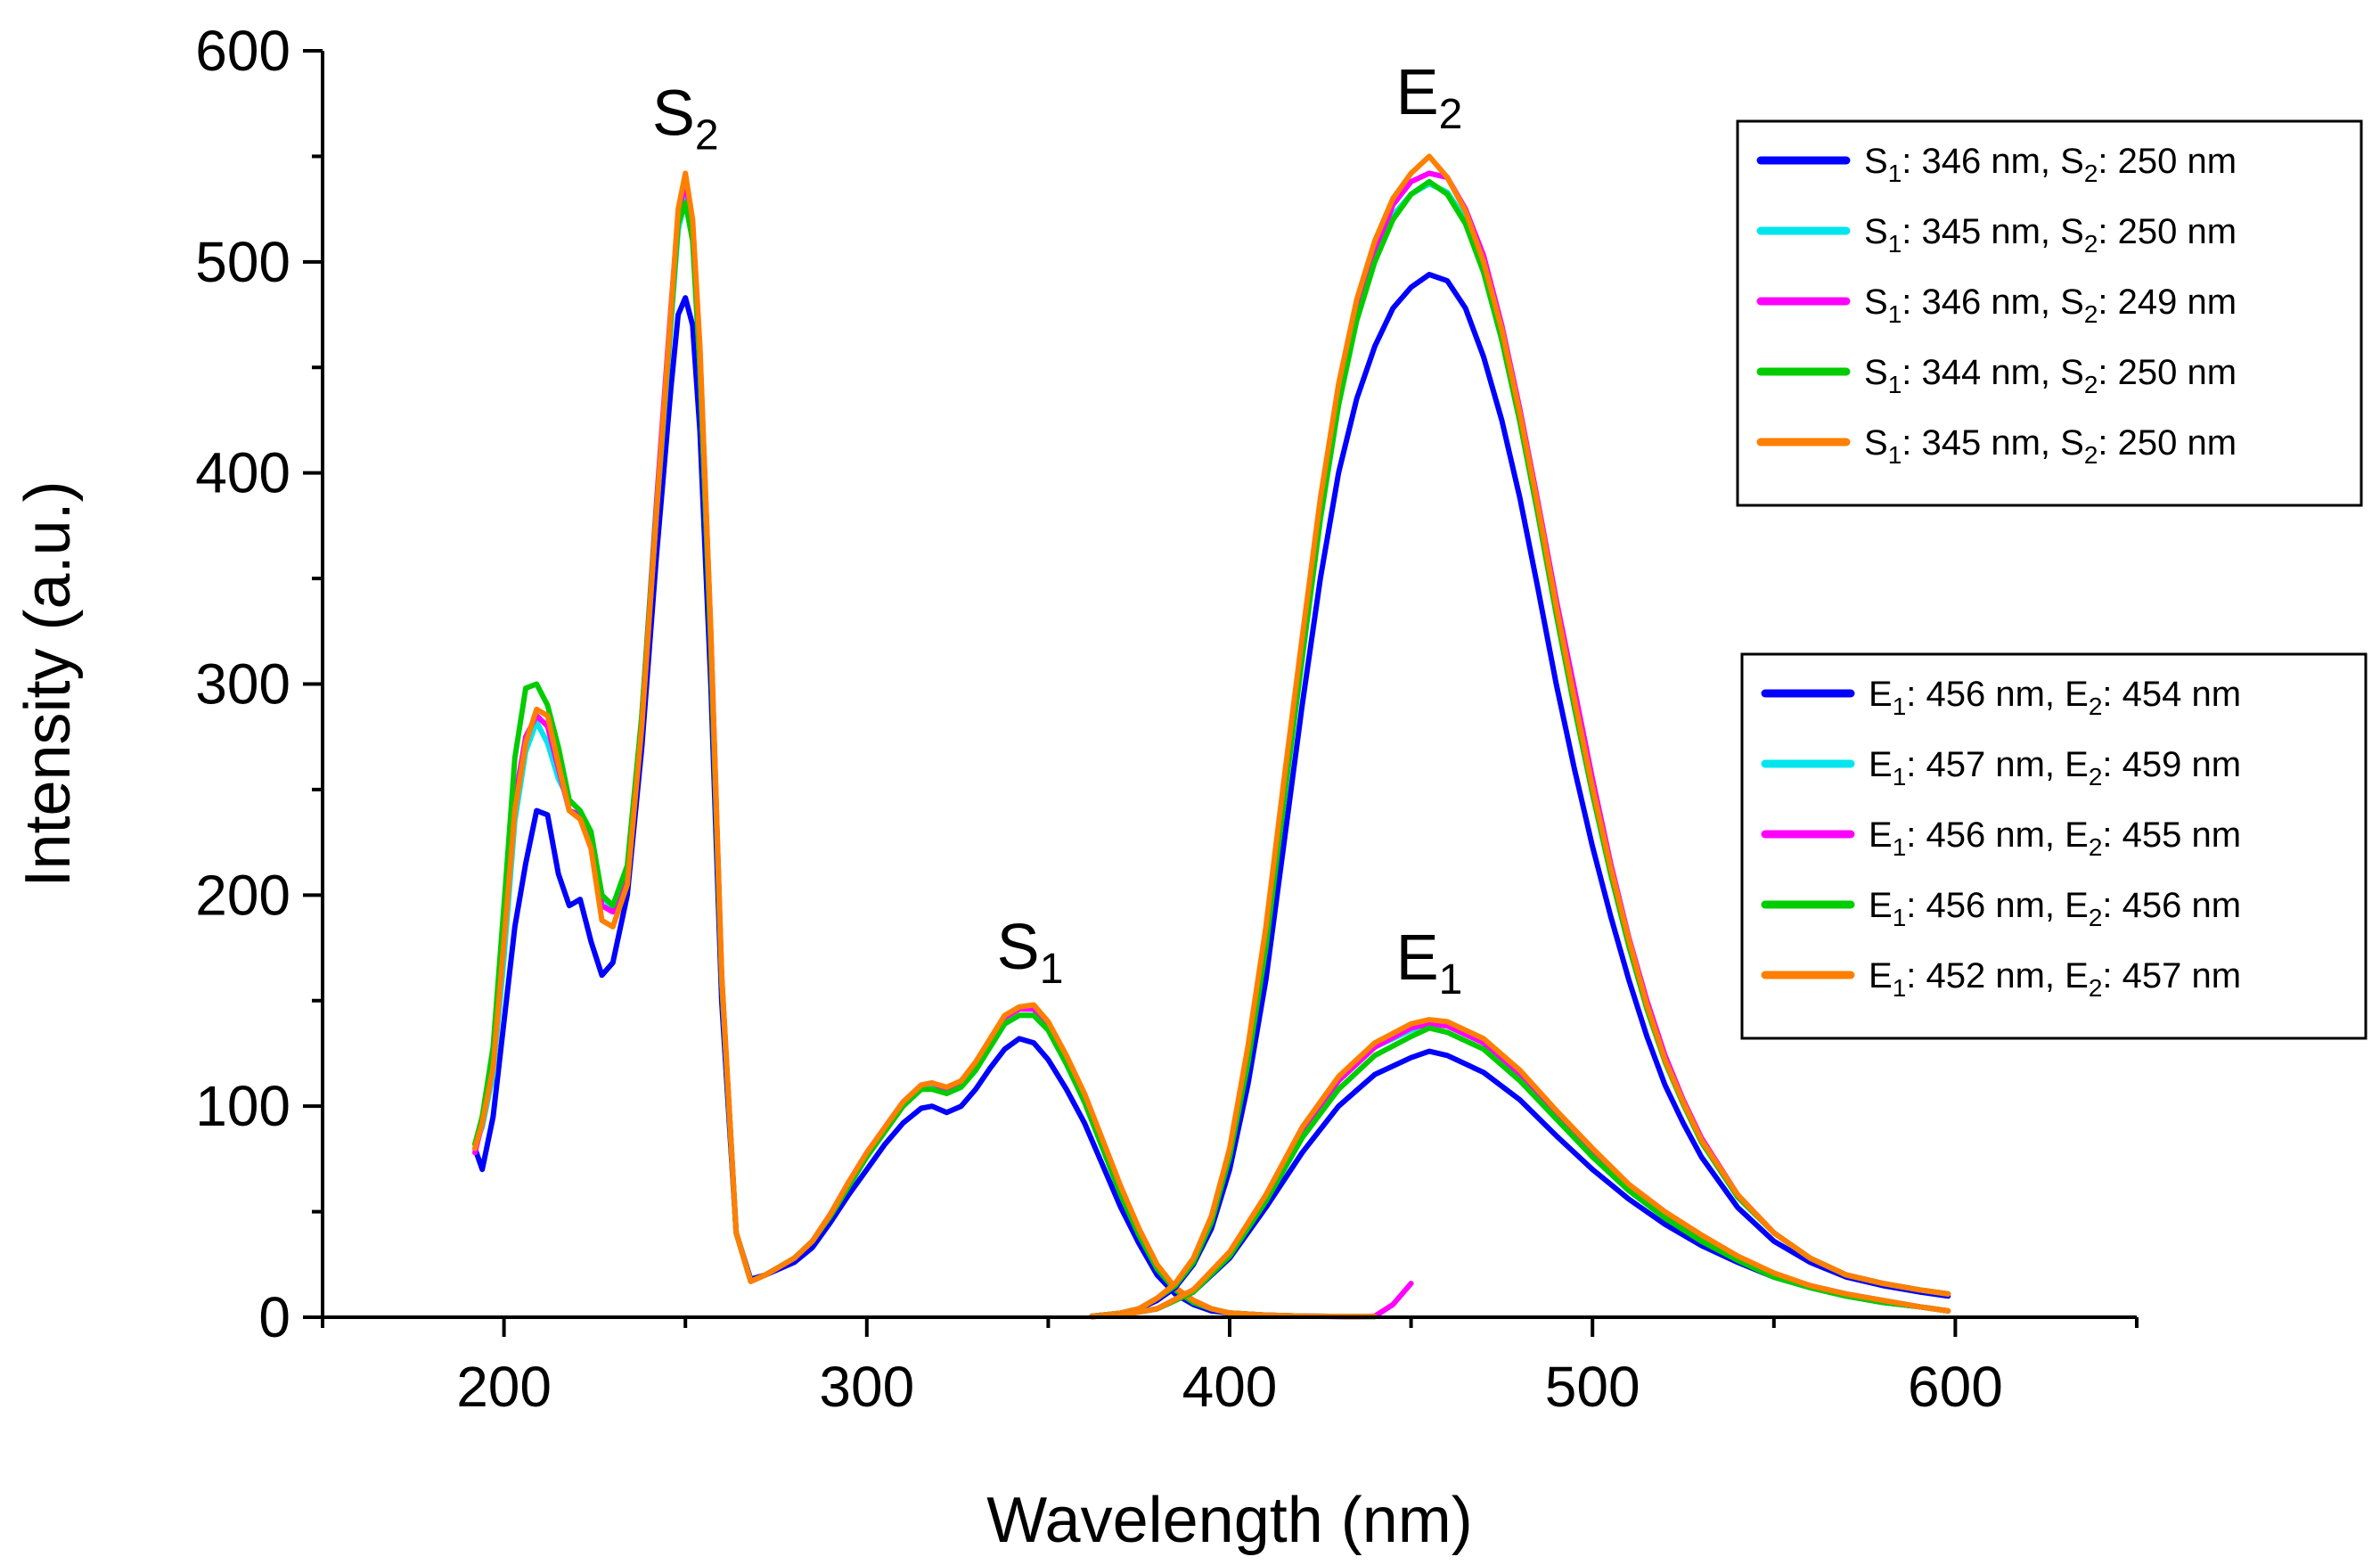 Image resolution: width=2380 pixels, height=1565 pixels. I want to click on legend-text-part: : 459 nm, so click(2171, 764).